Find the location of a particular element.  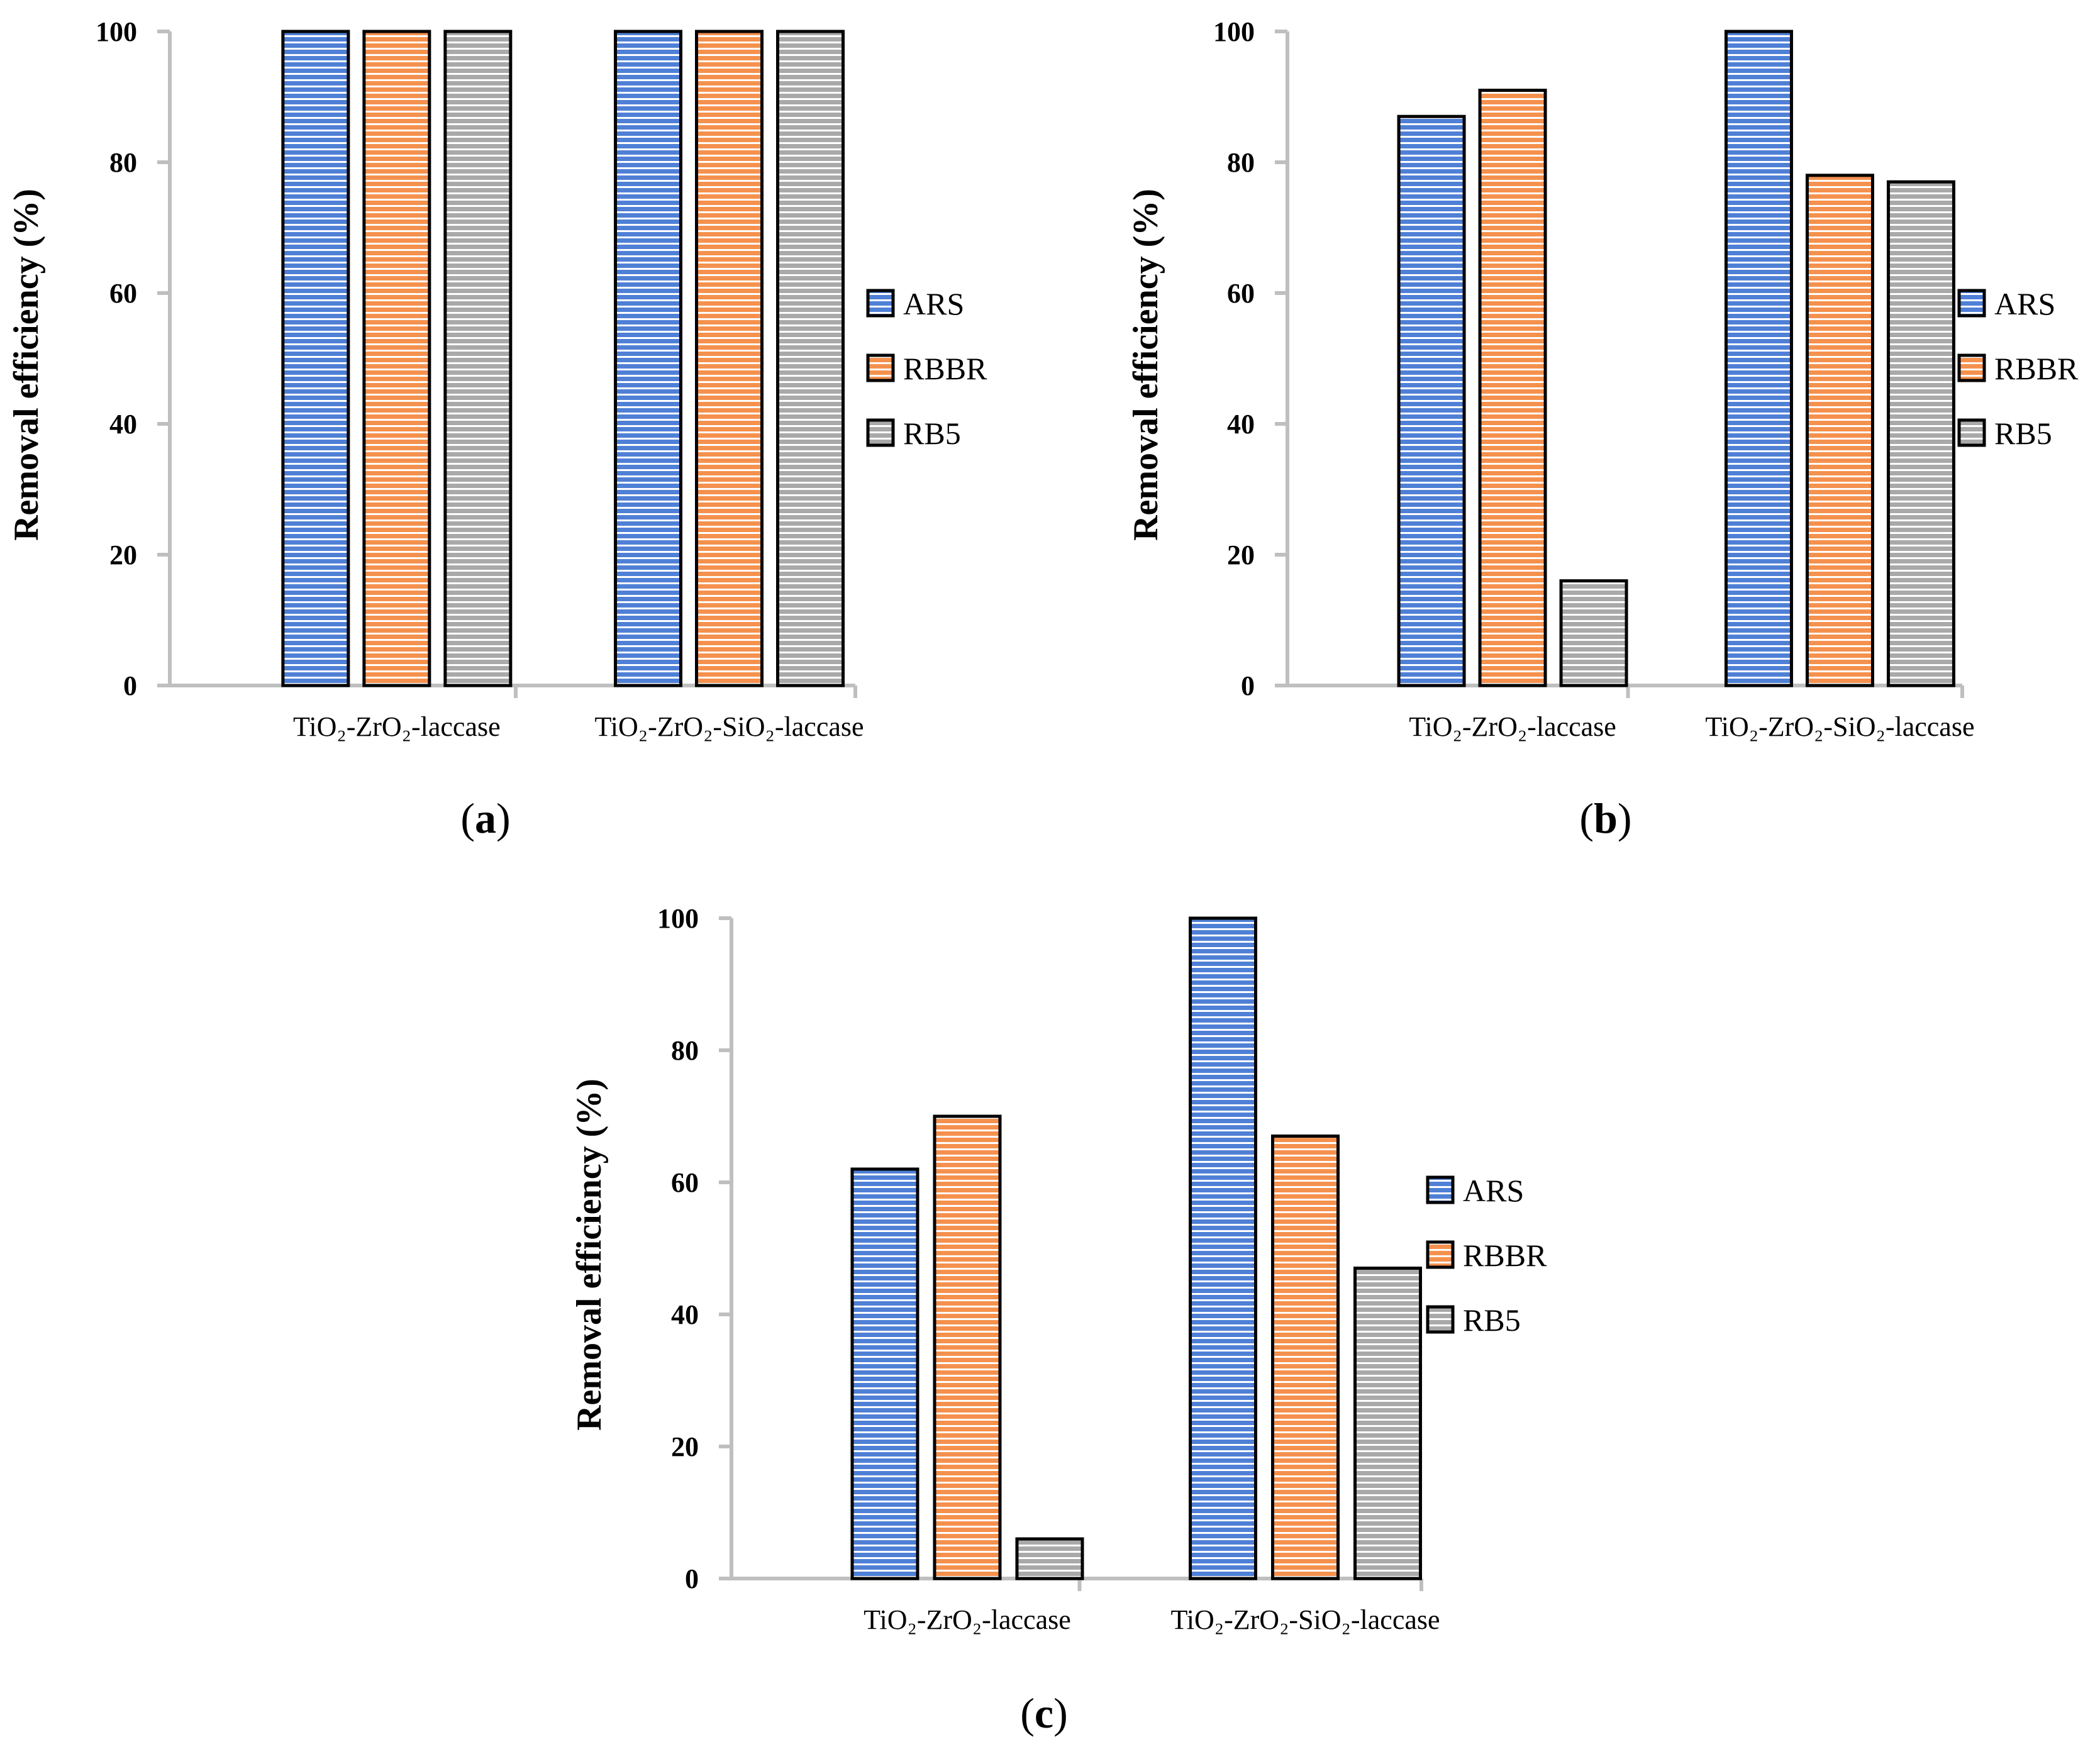

panel-label-c-letter: c is located at coordinates (1044, 1713).